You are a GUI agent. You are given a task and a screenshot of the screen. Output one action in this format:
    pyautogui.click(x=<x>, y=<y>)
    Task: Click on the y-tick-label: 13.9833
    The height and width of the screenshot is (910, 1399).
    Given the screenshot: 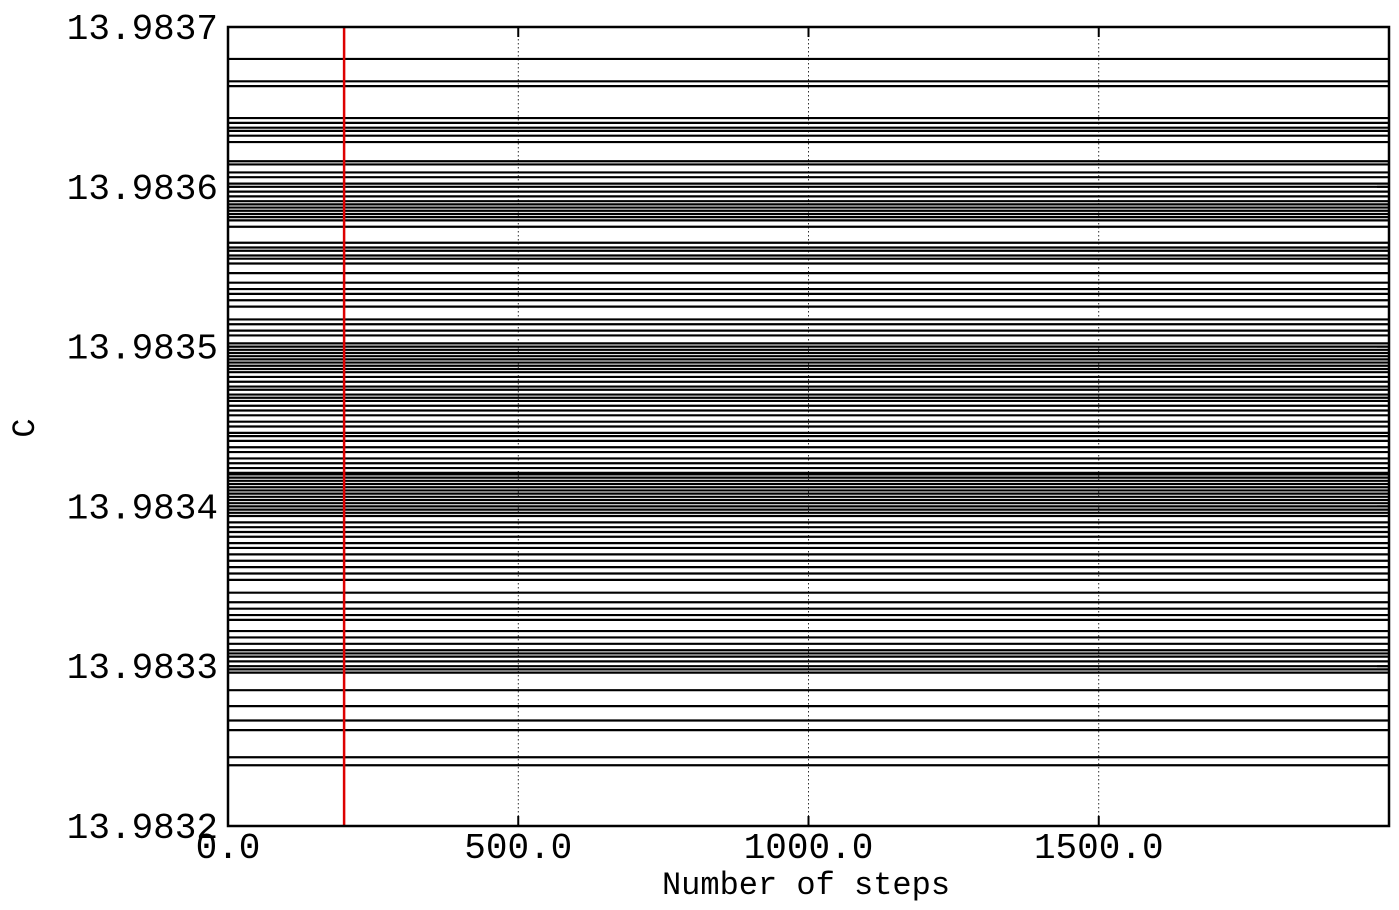 What is the action you would take?
    pyautogui.click(x=142, y=668)
    